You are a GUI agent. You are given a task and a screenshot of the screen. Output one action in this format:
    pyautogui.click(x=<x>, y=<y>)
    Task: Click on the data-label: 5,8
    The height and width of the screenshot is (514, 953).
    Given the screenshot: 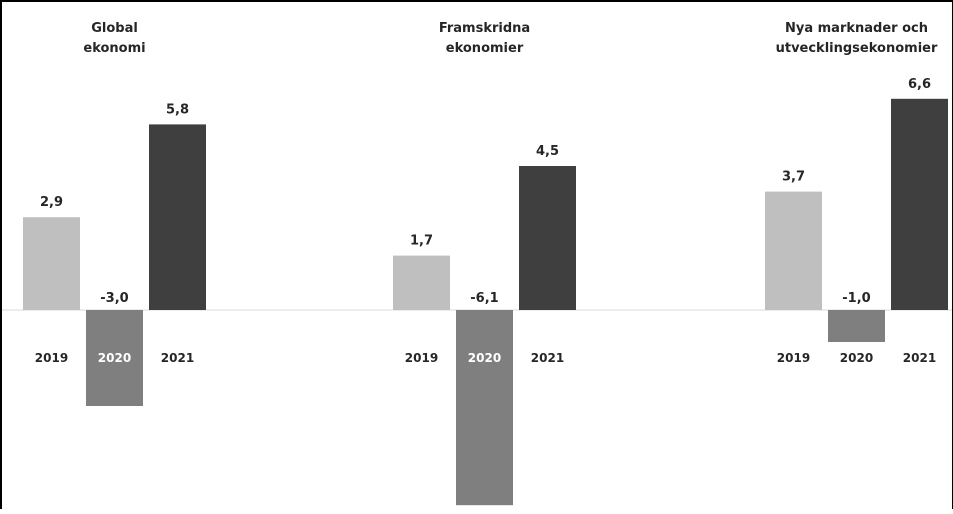 What is the action you would take?
    pyautogui.click(x=177, y=109)
    